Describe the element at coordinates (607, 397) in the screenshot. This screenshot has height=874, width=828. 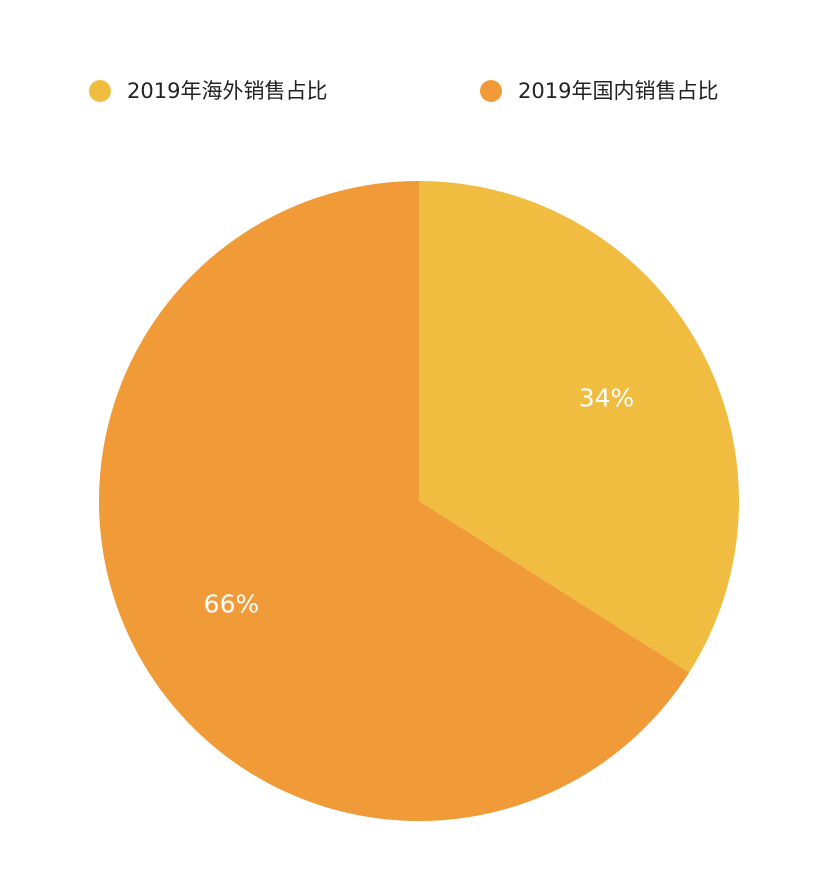
I see `slice-label-0: 34%` at that location.